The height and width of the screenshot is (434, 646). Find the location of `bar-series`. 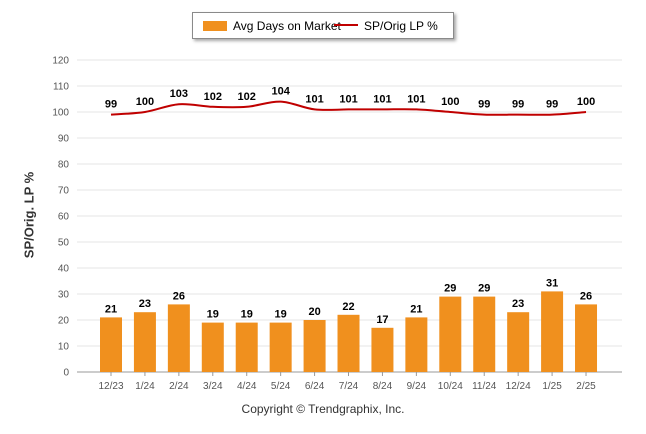

bar-series is located at coordinates (349, 331).